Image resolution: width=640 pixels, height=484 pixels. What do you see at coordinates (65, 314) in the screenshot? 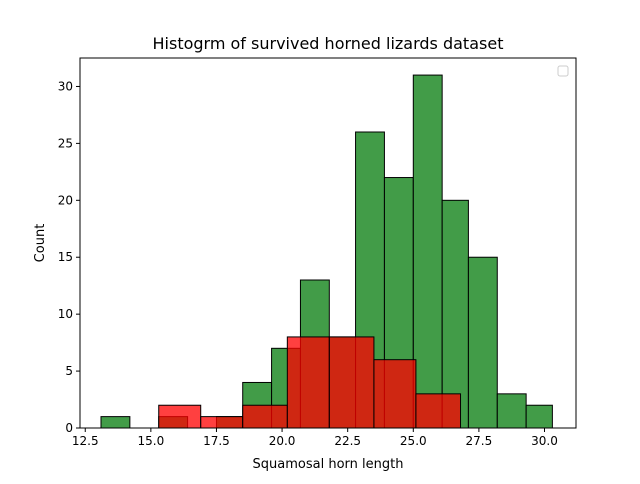
I see `y-tick-label: 10` at bounding box center [65, 314].